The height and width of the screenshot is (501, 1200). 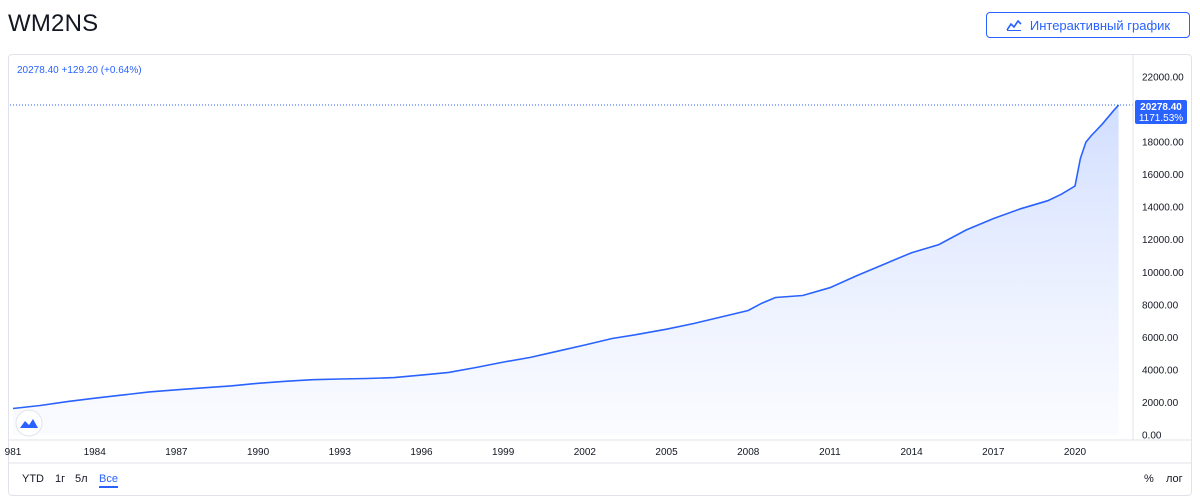 What do you see at coordinates (503, 452) in the screenshot?
I see `x-tick-label: 1999` at bounding box center [503, 452].